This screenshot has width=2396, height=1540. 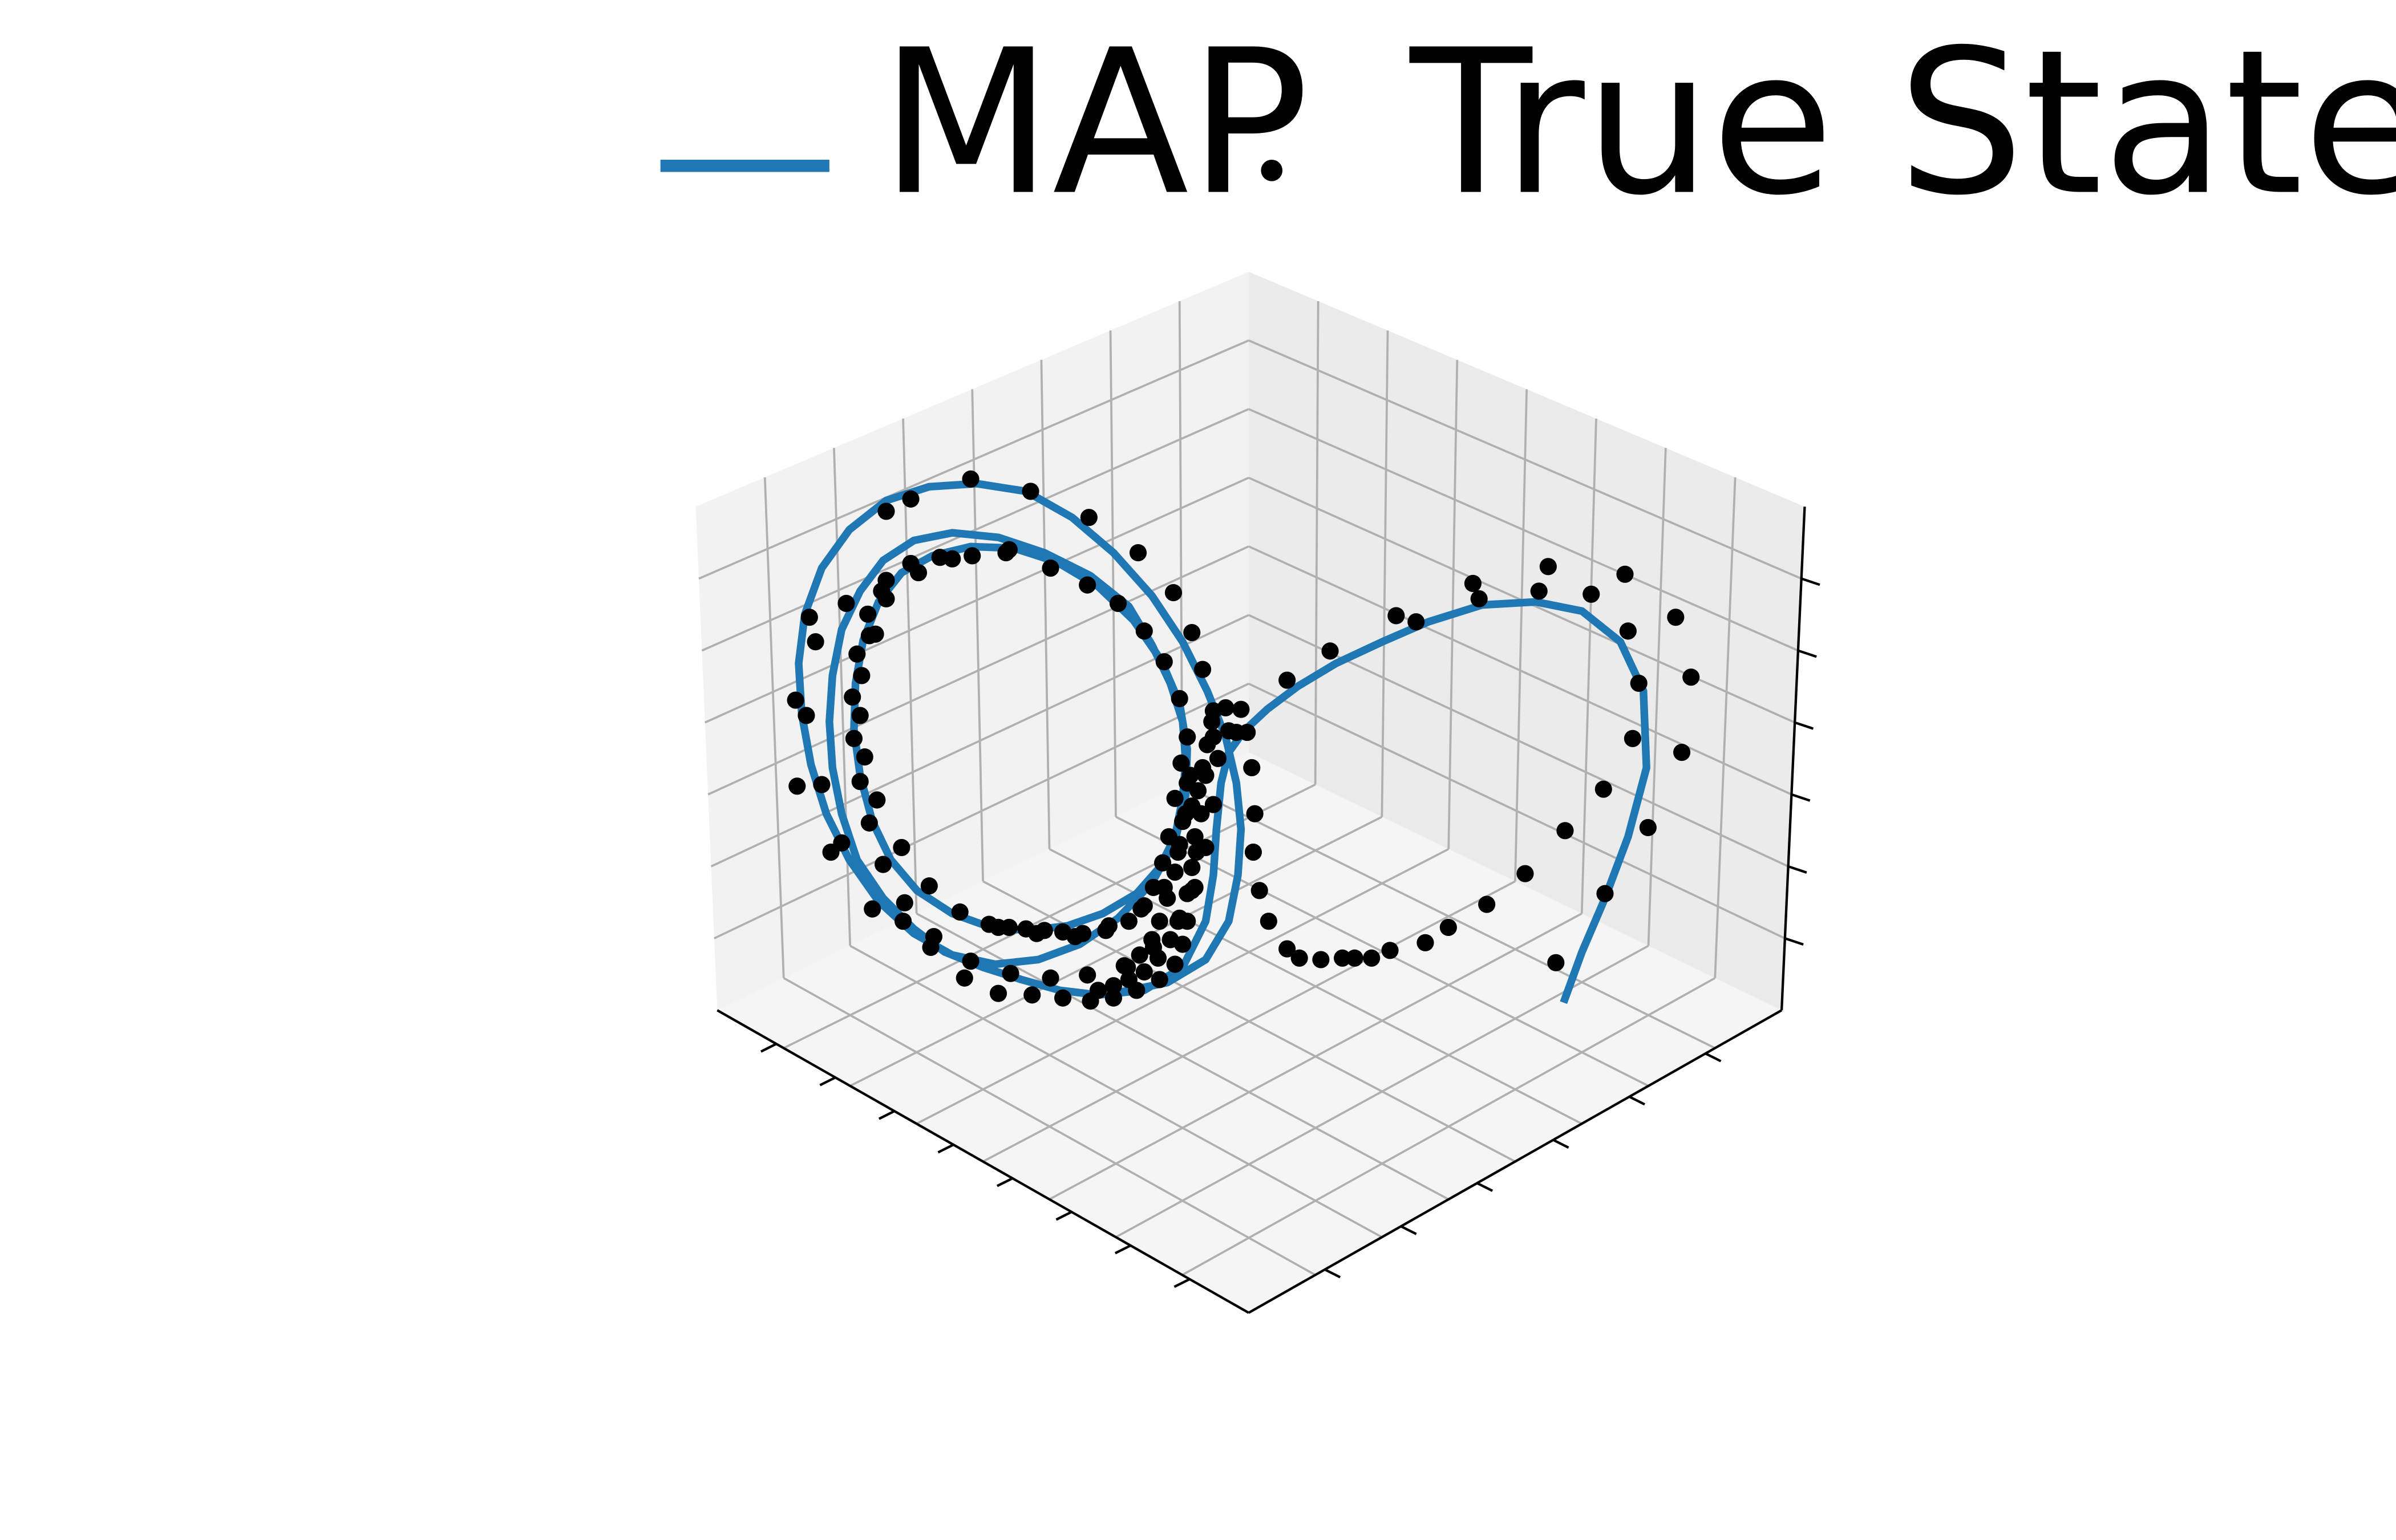 I want to click on legend-map-label: MAP, so click(x=1094, y=124).